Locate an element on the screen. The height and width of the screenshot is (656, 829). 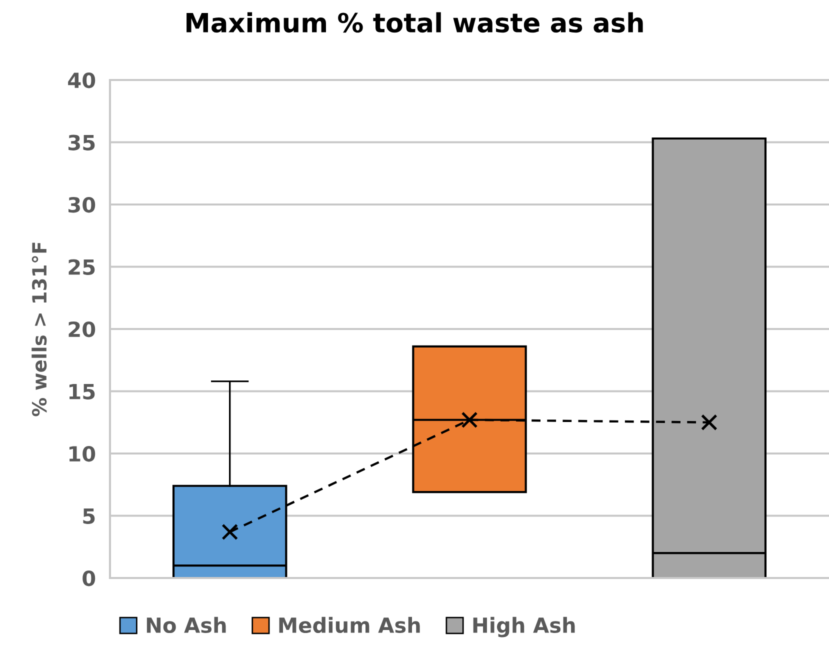
y-tick-label: 10 is located at coordinates (82, 454).